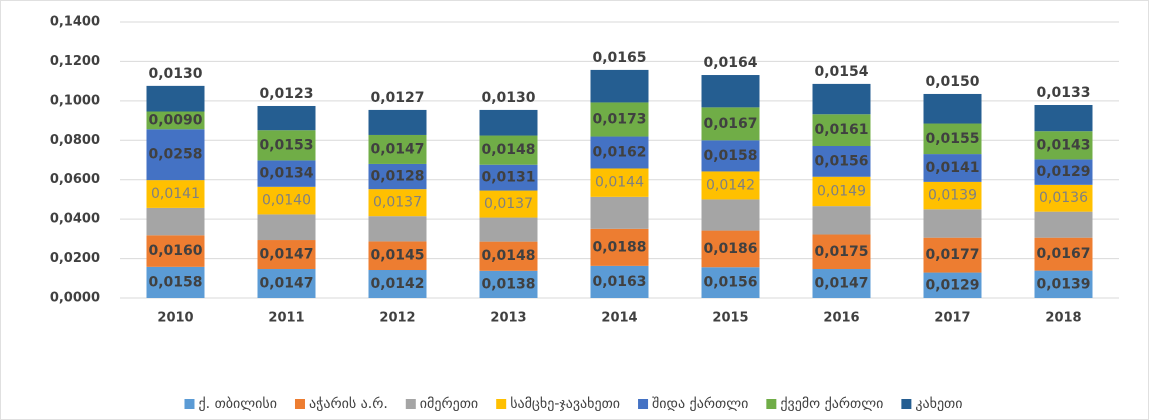  What do you see at coordinates (75, 140) in the screenshot?
I see `y-tick-label: 0,0800` at bounding box center [75, 140].